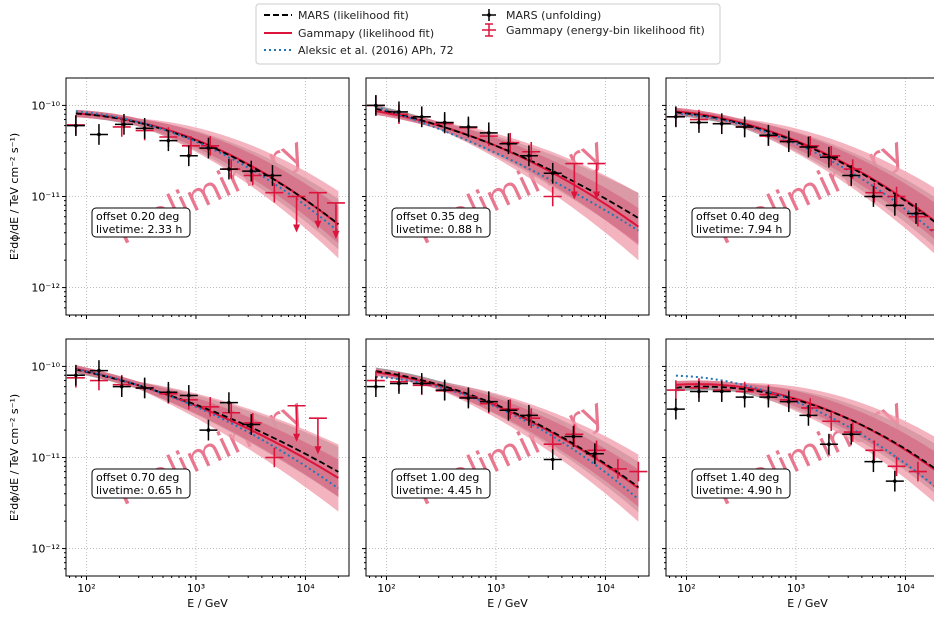  Describe the element at coordinates (804, 427) in the screenshot. I see `mars-fit-line` at that location.